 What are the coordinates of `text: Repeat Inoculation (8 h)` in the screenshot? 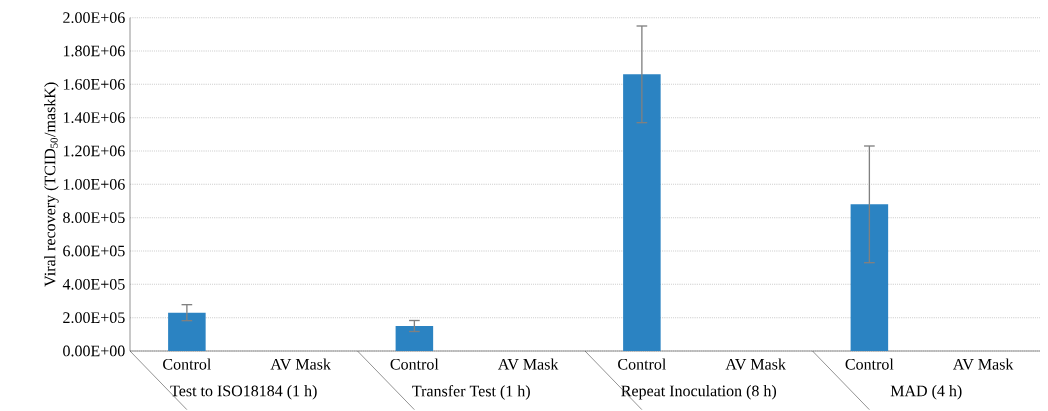 It's located at (699, 392).